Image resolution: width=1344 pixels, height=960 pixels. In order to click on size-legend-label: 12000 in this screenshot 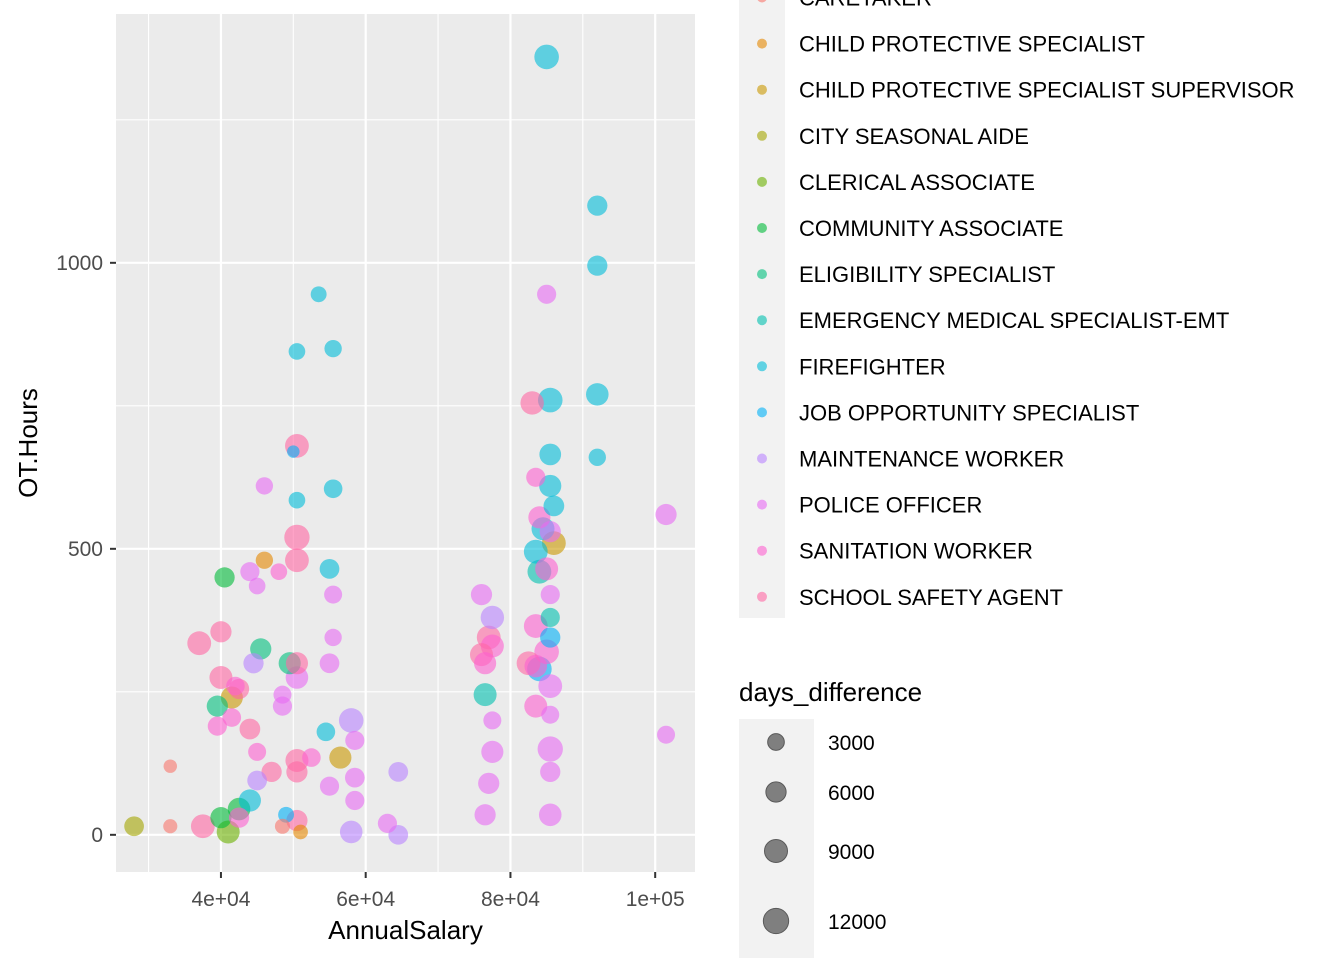, I will do `click(857, 922)`.